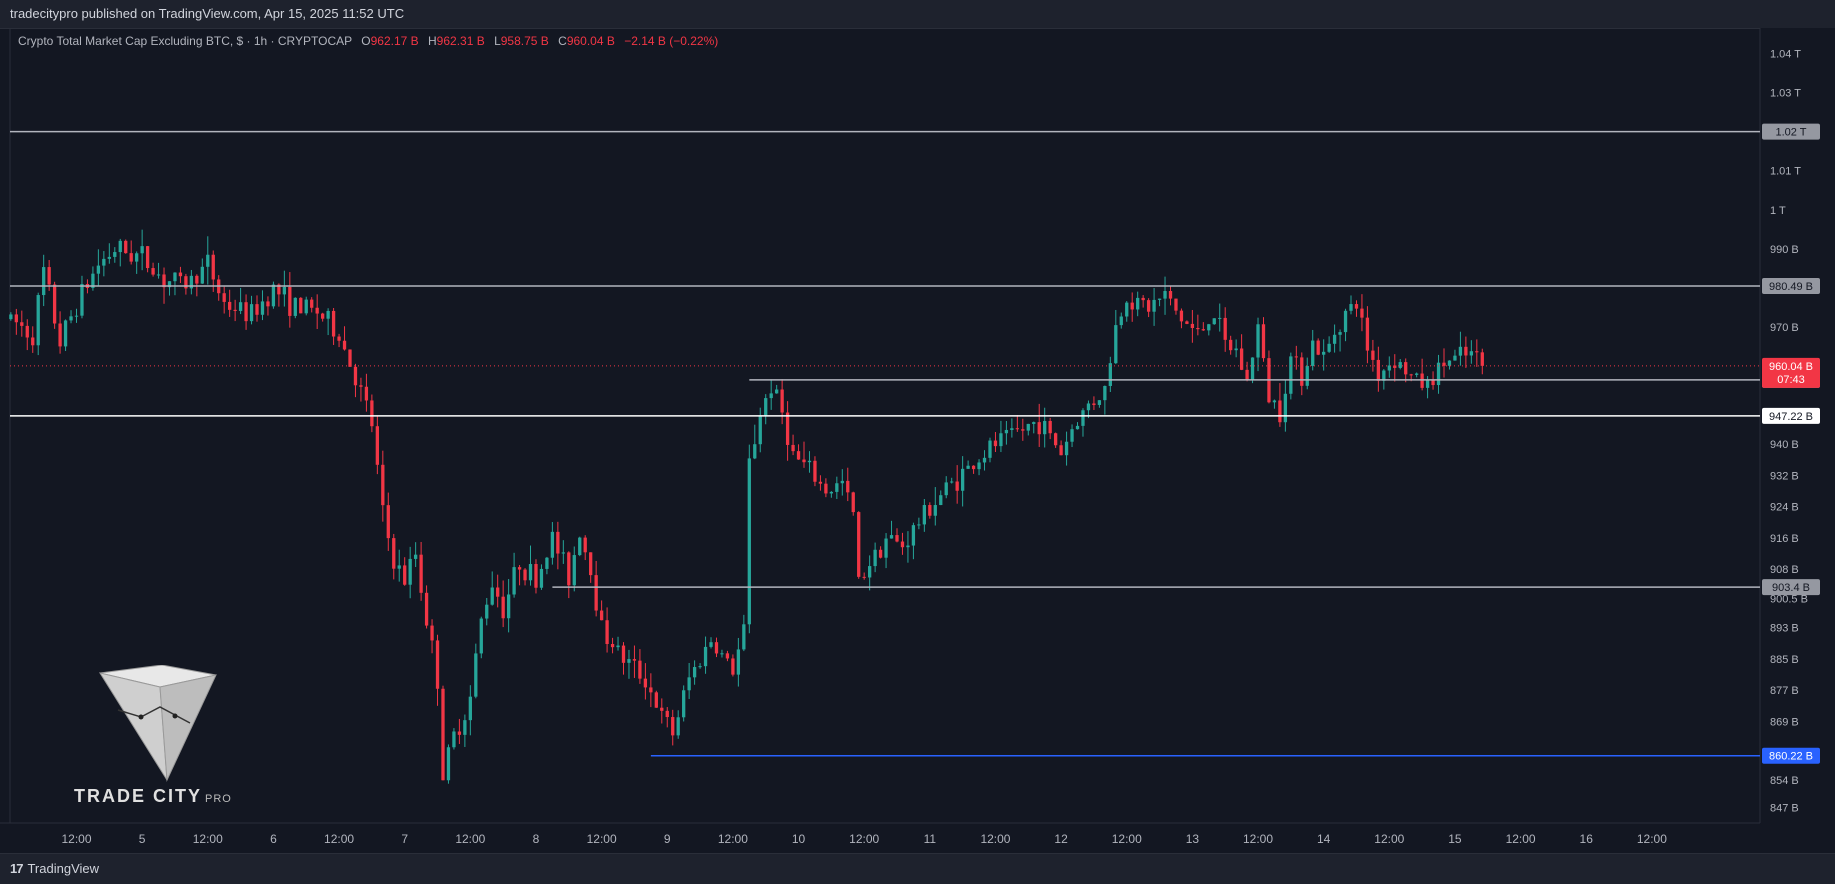 This screenshot has height=884, width=1835. Describe the element at coordinates (1784, 660) in the screenshot. I see `y-tick-label: 885 B` at that location.